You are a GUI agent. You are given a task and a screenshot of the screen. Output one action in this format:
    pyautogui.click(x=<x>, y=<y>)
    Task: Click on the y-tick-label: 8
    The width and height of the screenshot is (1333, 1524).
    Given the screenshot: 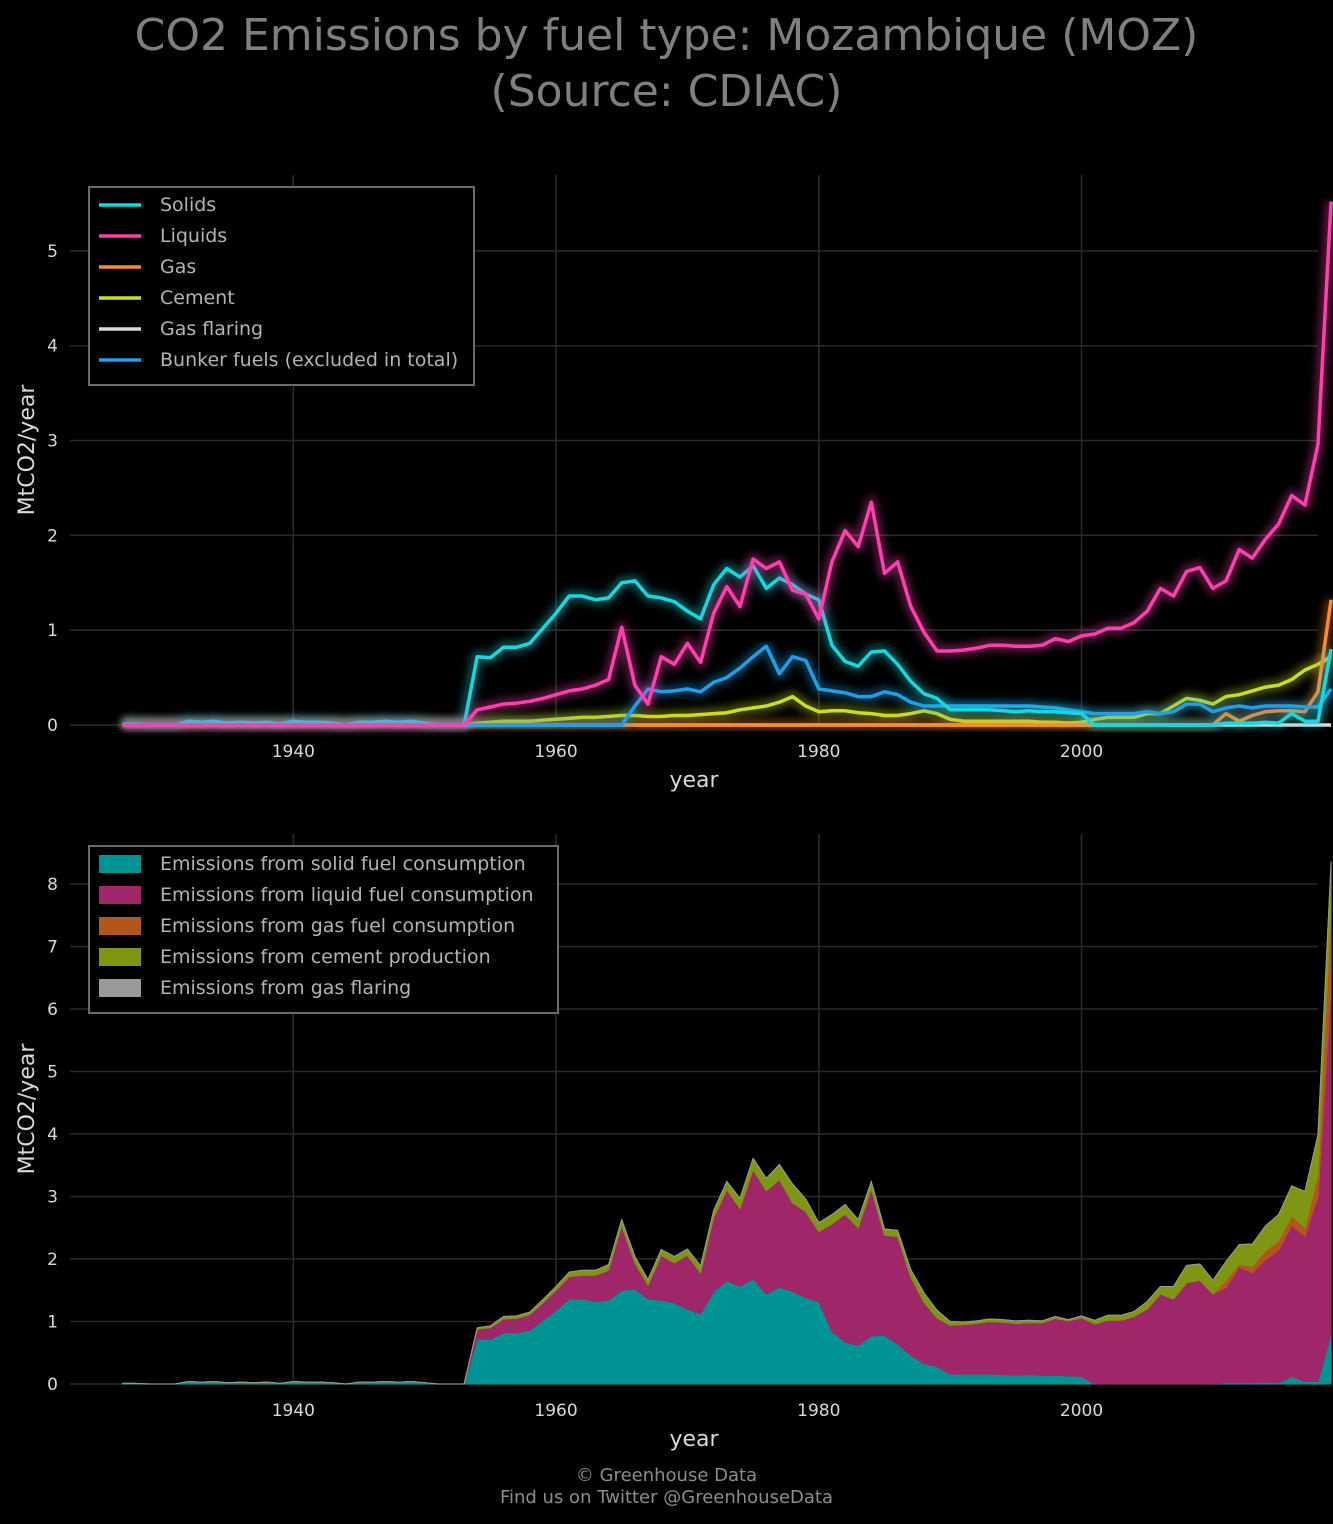 What is the action you would take?
    pyautogui.click(x=52, y=885)
    